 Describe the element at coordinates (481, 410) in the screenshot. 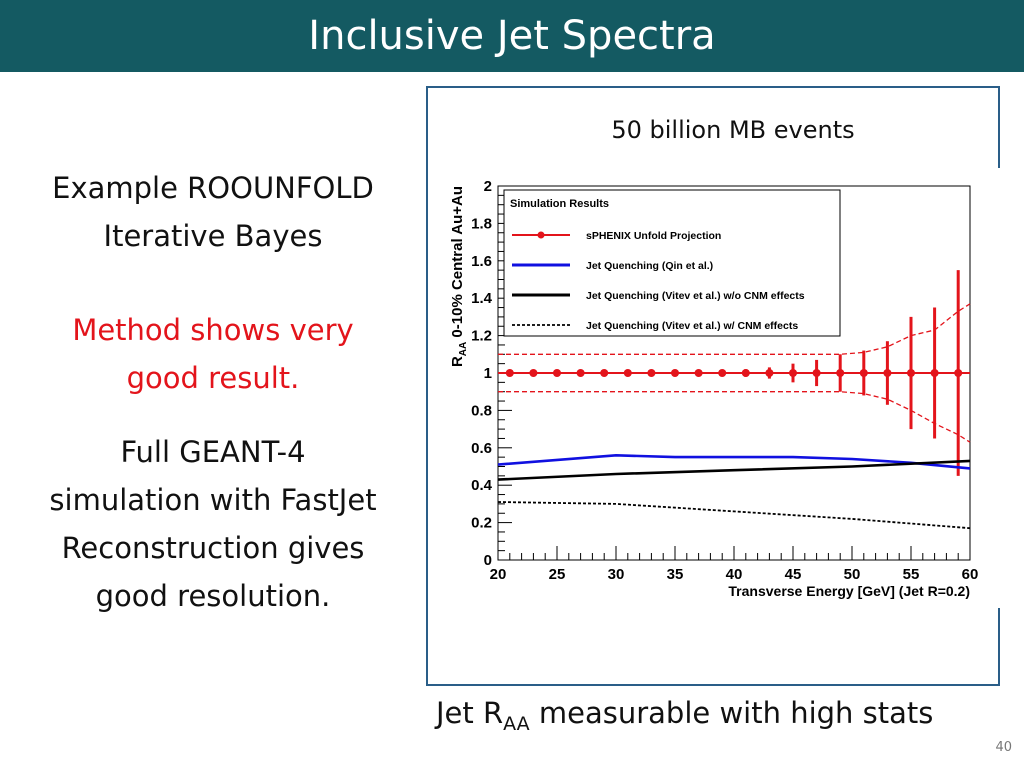

I see `y-tick-label-4: 0.8` at that location.